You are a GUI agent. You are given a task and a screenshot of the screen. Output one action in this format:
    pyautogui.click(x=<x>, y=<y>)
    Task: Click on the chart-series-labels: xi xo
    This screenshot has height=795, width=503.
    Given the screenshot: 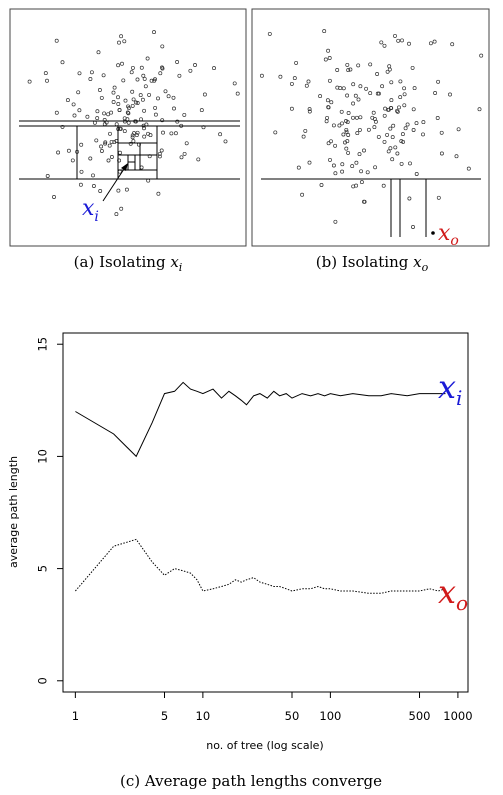 What is the action you would take?
    pyautogui.click(x=453, y=491)
    